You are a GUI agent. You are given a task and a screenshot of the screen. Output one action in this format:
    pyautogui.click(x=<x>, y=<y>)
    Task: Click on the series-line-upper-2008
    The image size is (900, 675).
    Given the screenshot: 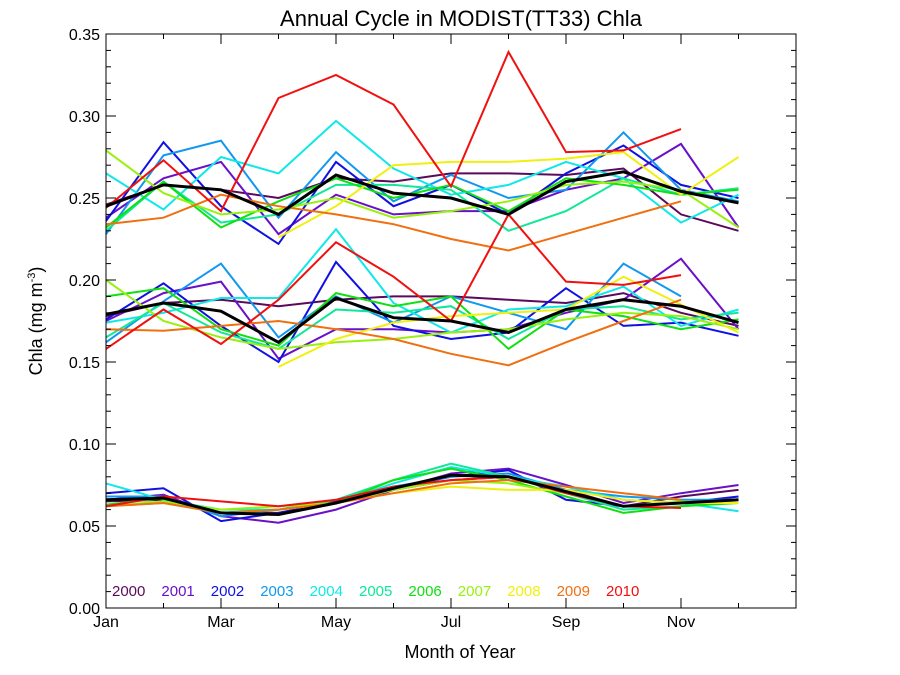 What is the action you would take?
    pyautogui.click(x=509, y=195)
    